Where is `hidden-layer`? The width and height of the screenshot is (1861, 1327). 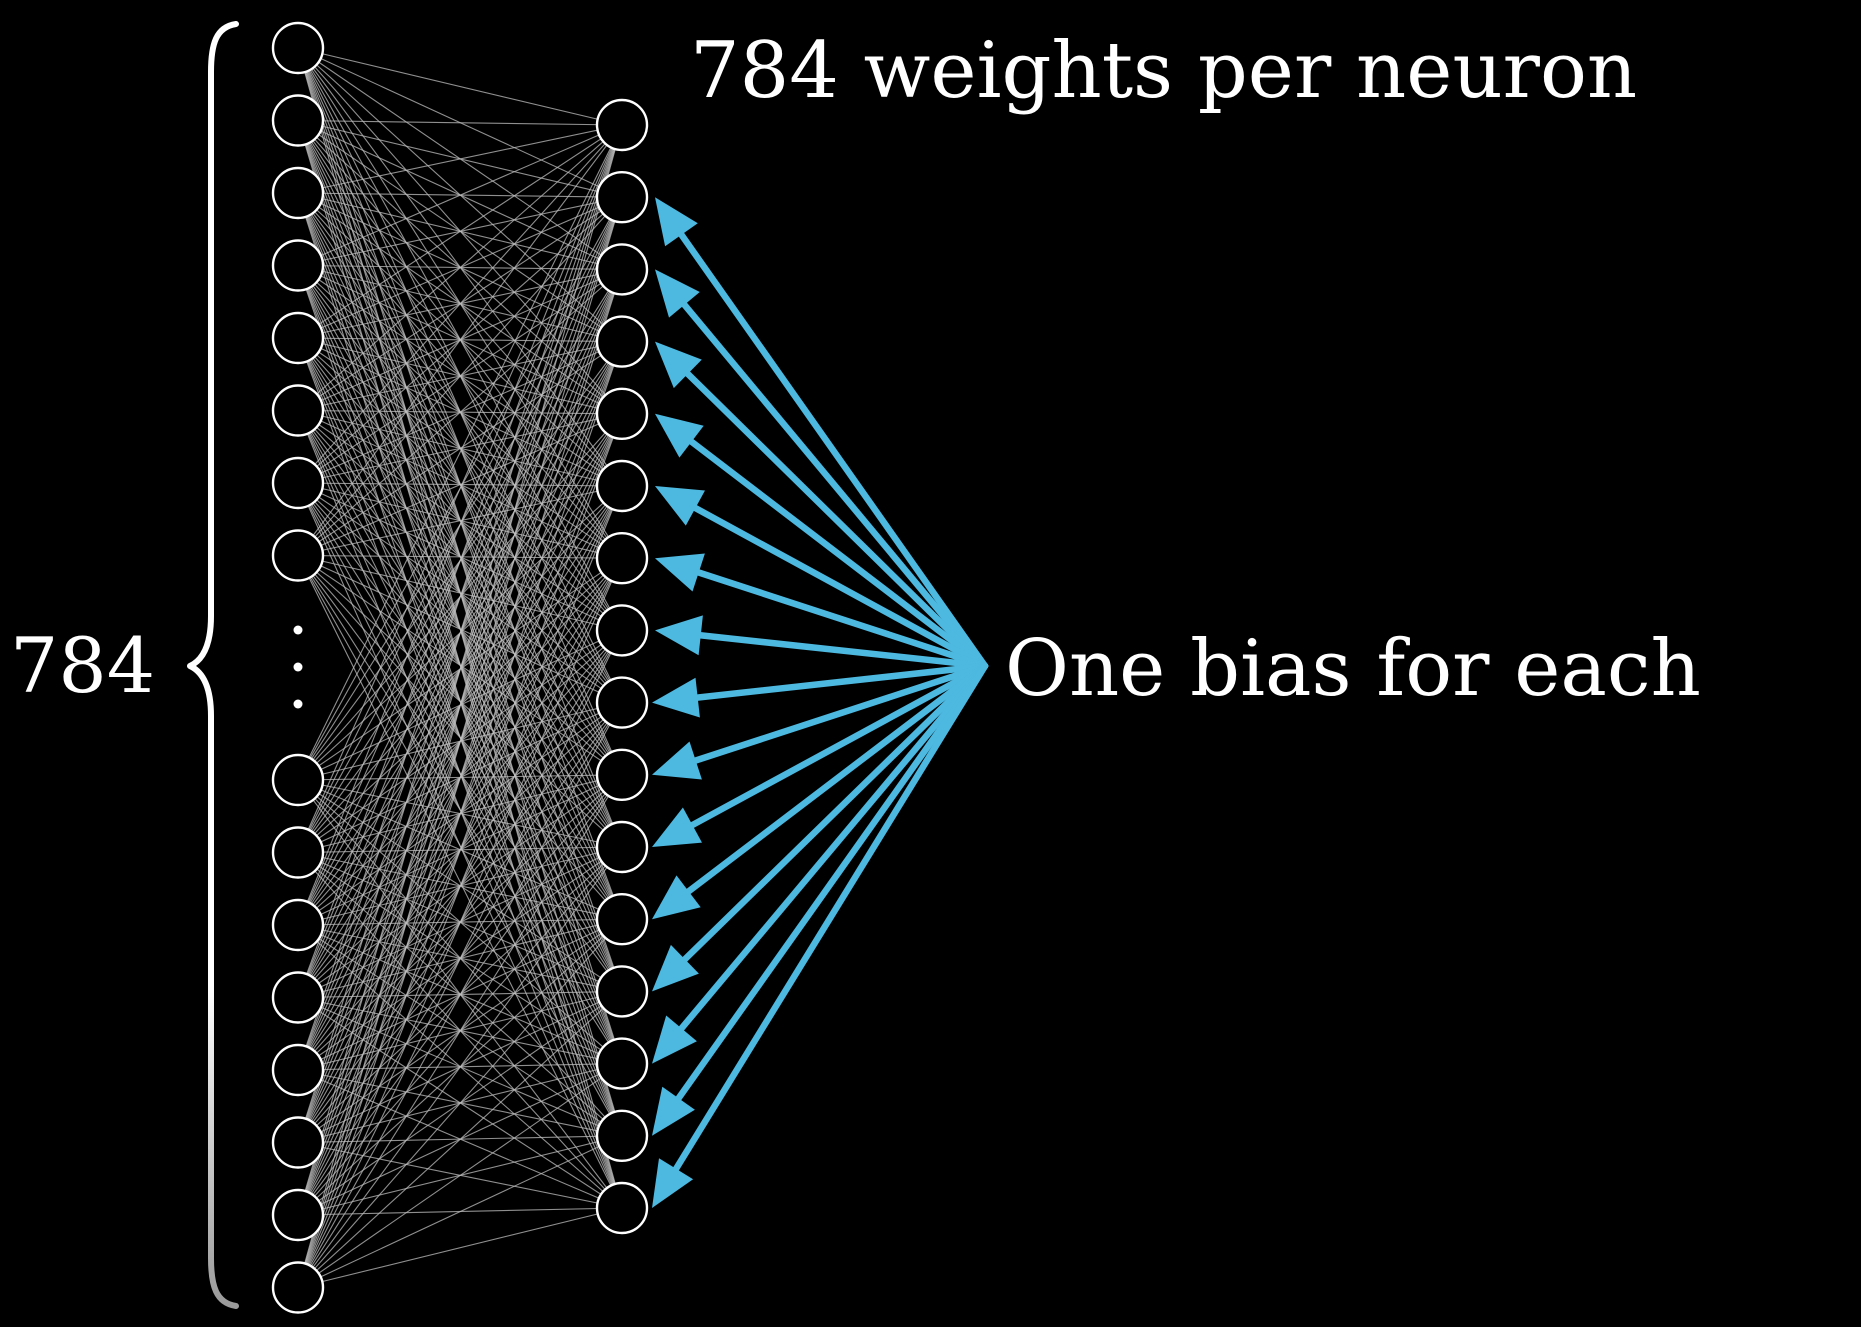 hidden-layer is located at coordinates (622, 666).